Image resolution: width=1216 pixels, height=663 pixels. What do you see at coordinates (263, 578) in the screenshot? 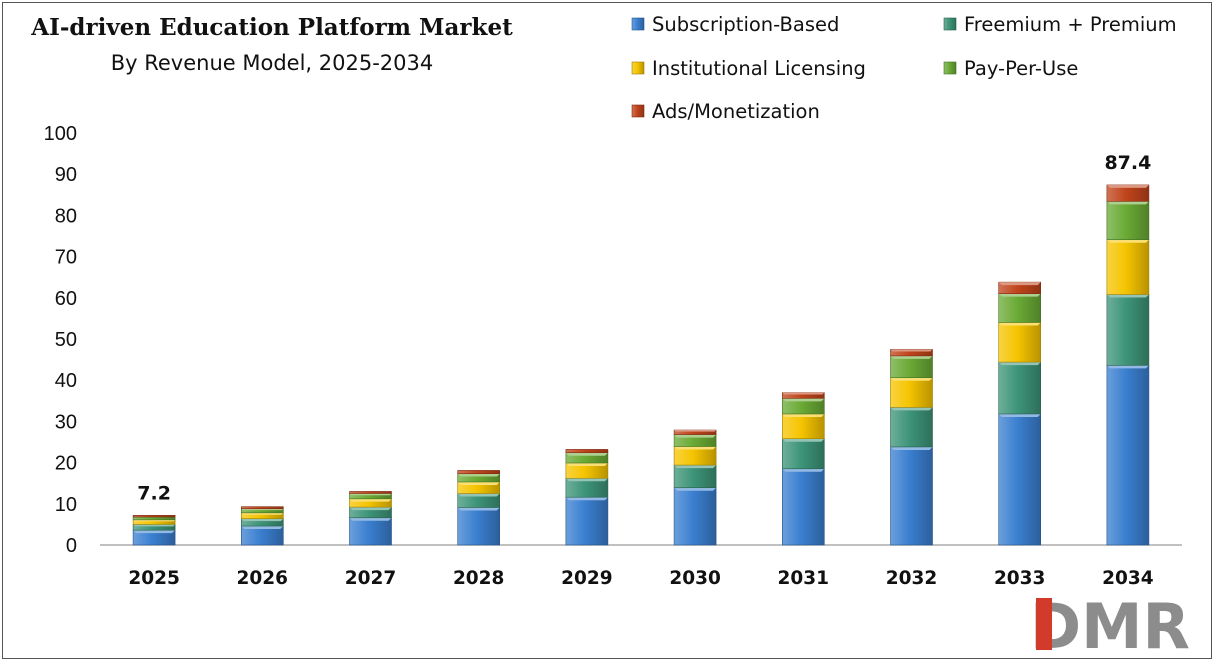
I see `x-tick-label: 2026` at bounding box center [263, 578].